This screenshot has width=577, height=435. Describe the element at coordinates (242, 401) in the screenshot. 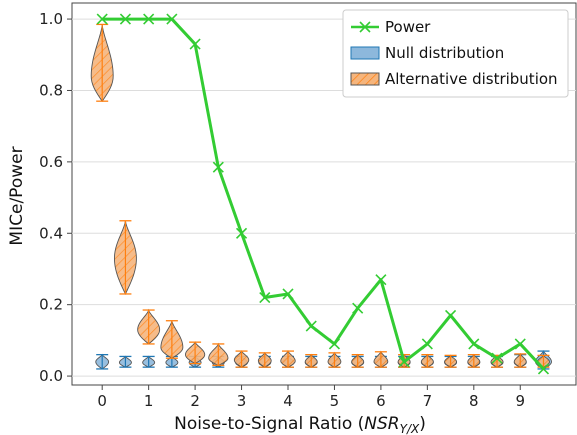

I see `x-tick-label: 3` at that location.